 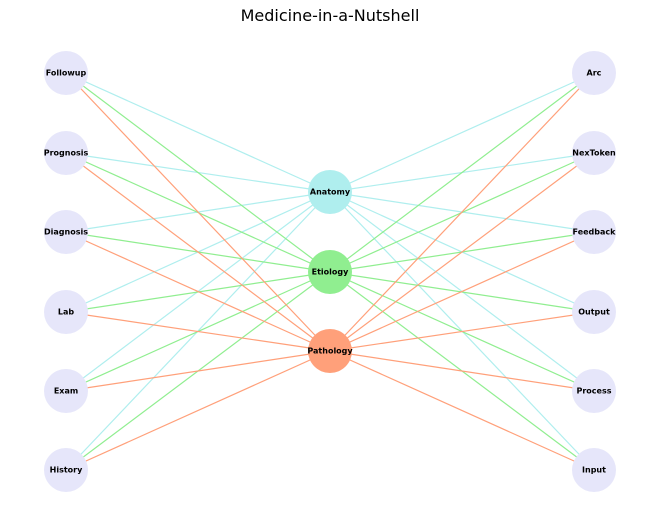 I want to click on node-lab-label: Lab, so click(x=66, y=312).